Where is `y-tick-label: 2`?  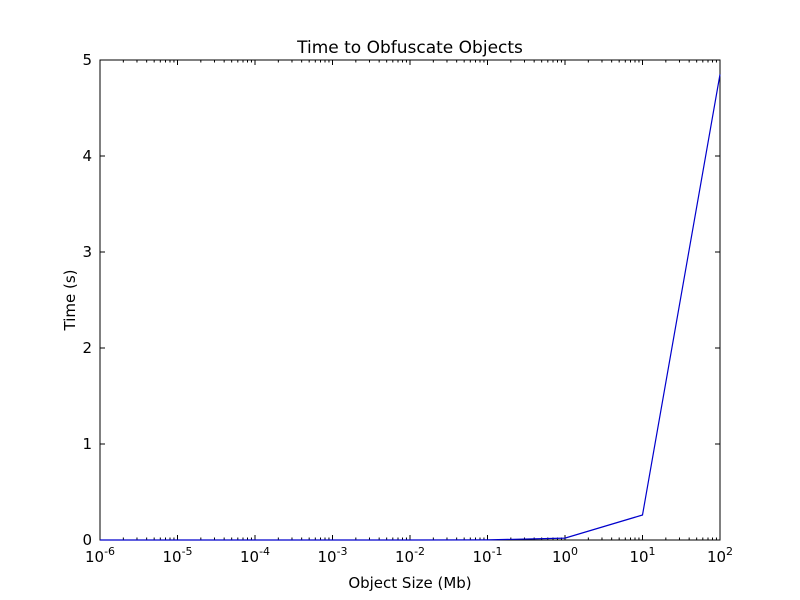 y-tick-label: 2 is located at coordinates (87, 348).